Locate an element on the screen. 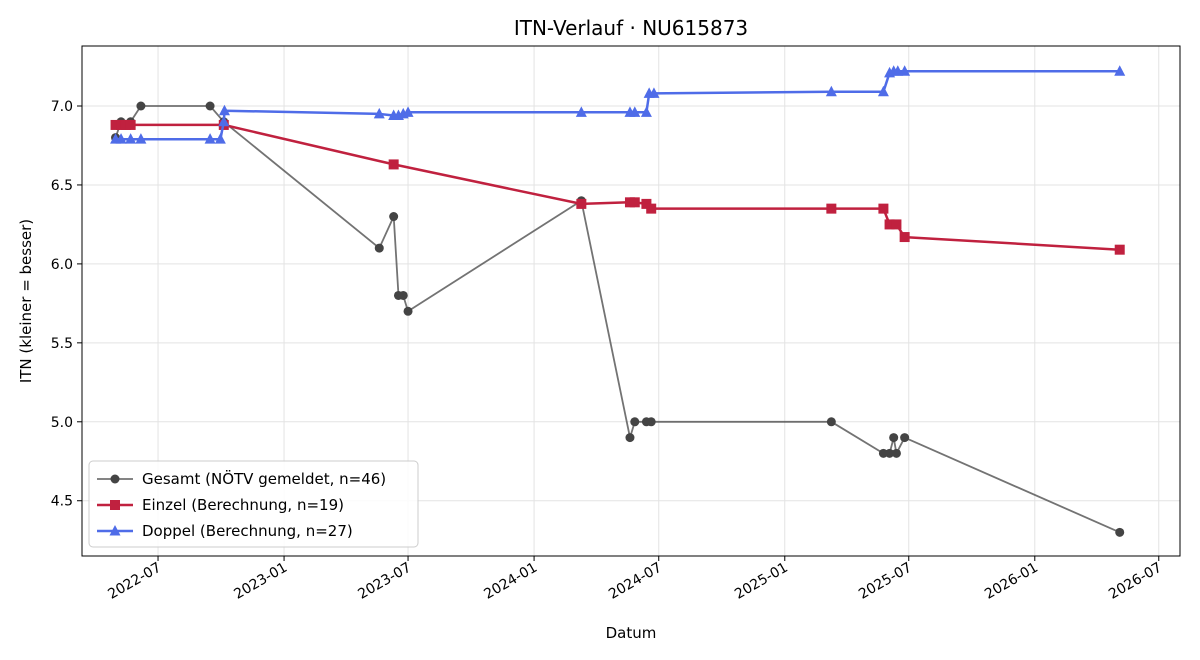  y-axis-label: ITN (kleiner = besser) is located at coordinates (26, 301).